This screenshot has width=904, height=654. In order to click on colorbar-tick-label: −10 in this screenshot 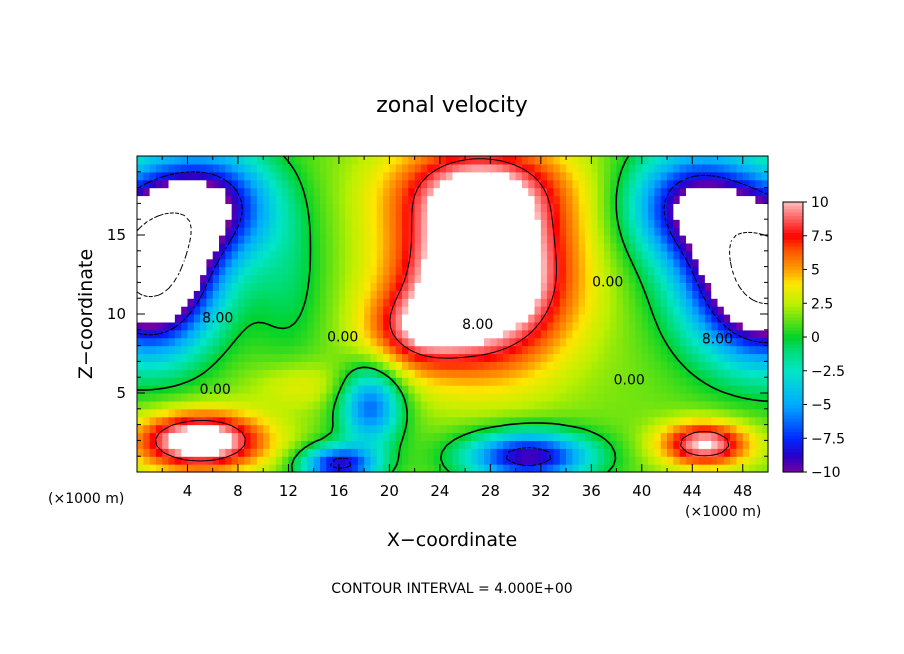, I will do `click(826, 473)`.